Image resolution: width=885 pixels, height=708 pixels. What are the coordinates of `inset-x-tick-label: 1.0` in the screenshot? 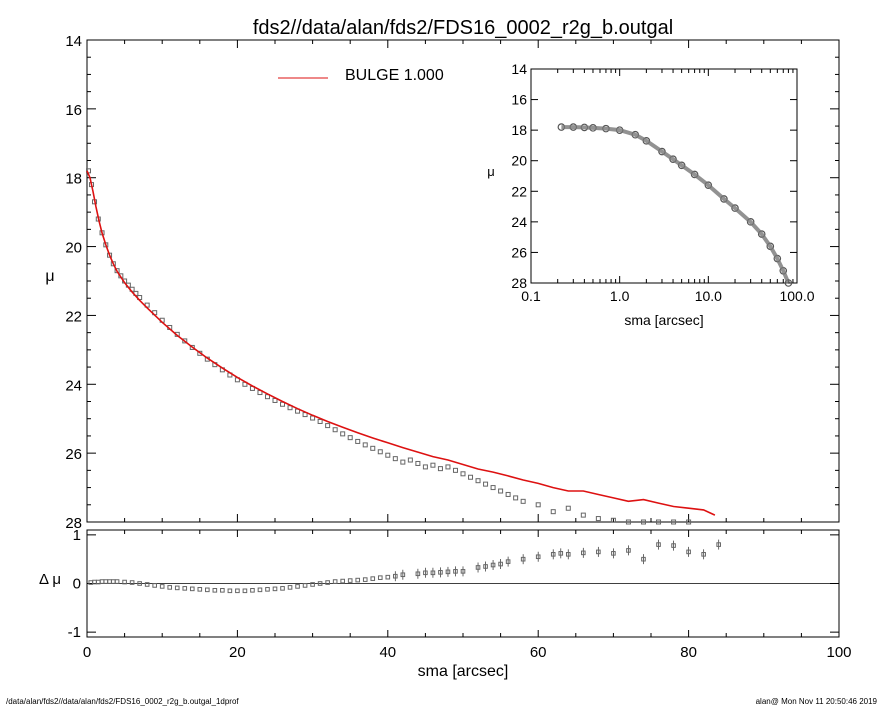 It's located at (620, 296).